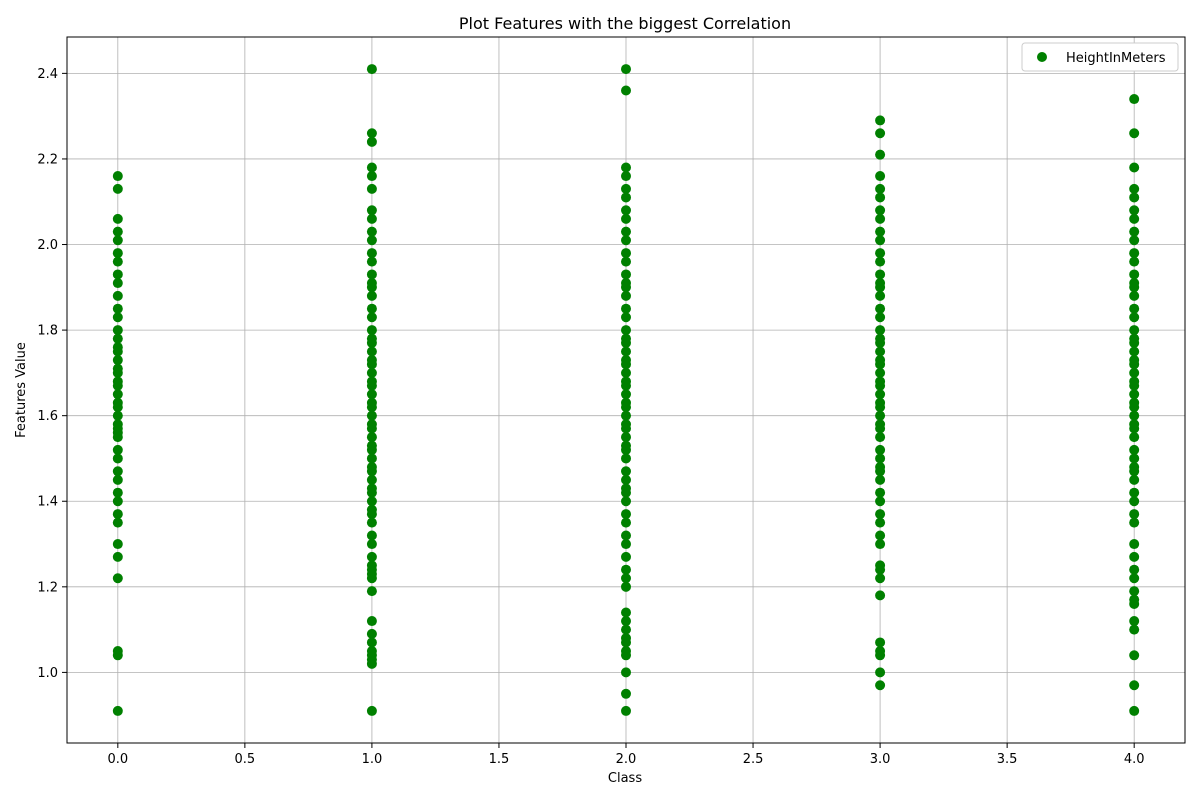  Describe the element at coordinates (626, 755) in the screenshot. I see `x-axis: 0.0 0.5 1.0 1.5 2.0 2.5 3.0 3.5 4.0` at that location.